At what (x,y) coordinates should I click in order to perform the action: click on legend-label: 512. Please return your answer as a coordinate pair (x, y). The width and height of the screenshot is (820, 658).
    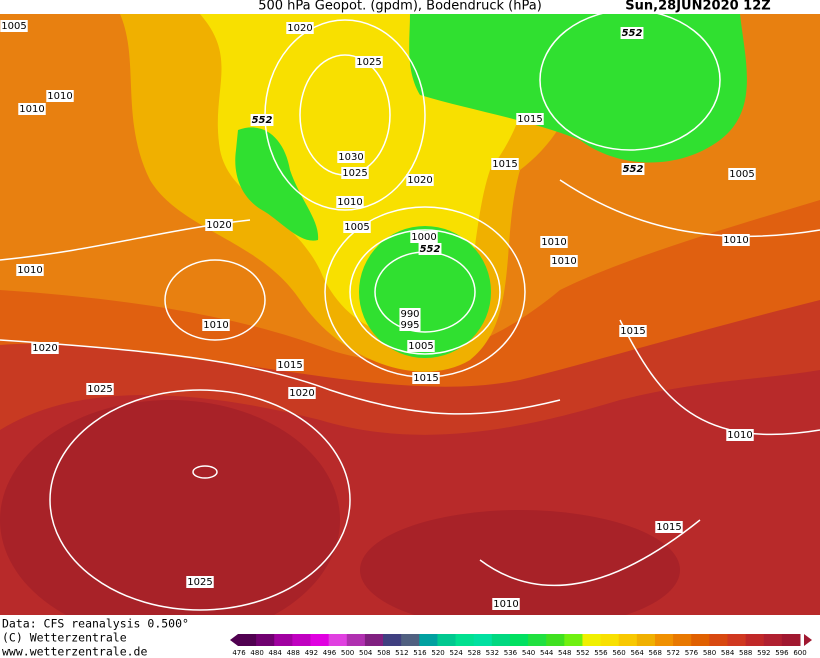
    Looking at the image, I should click on (401, 653).